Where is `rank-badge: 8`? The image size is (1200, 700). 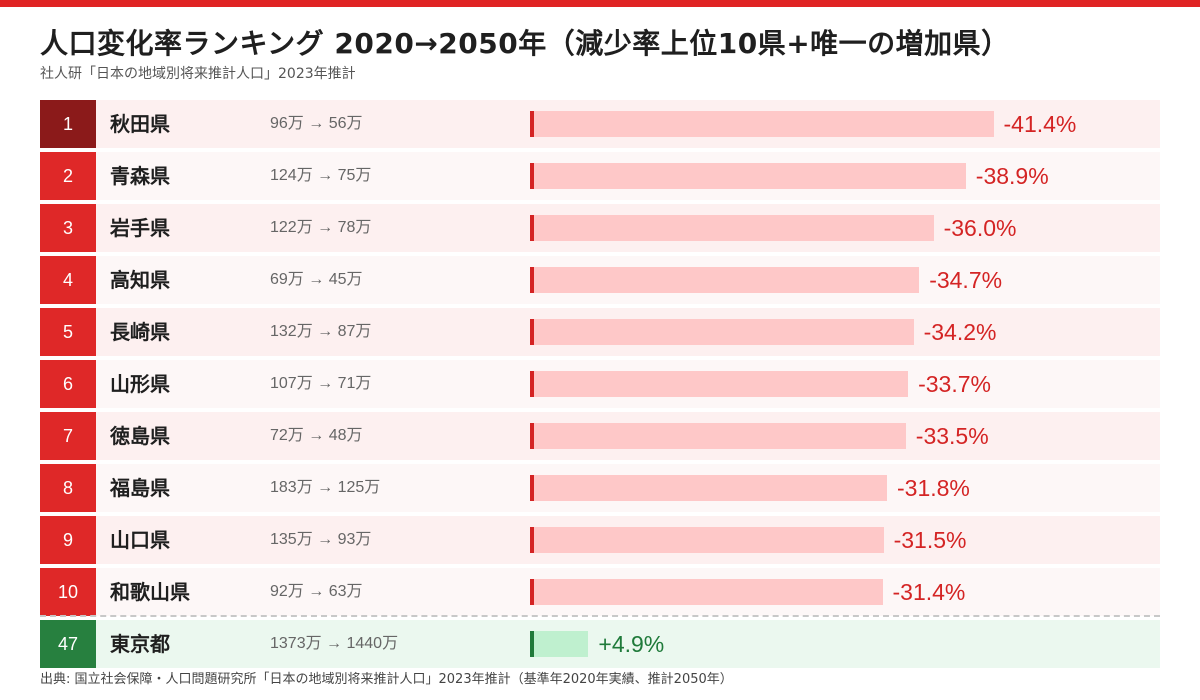
rank-badge: 8 is located at coordinates (68, 488).